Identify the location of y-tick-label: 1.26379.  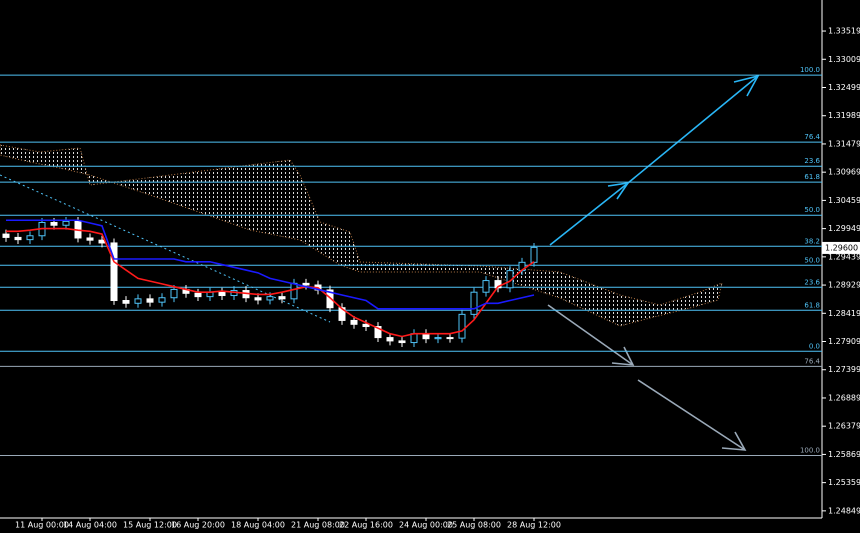
(844, 426).